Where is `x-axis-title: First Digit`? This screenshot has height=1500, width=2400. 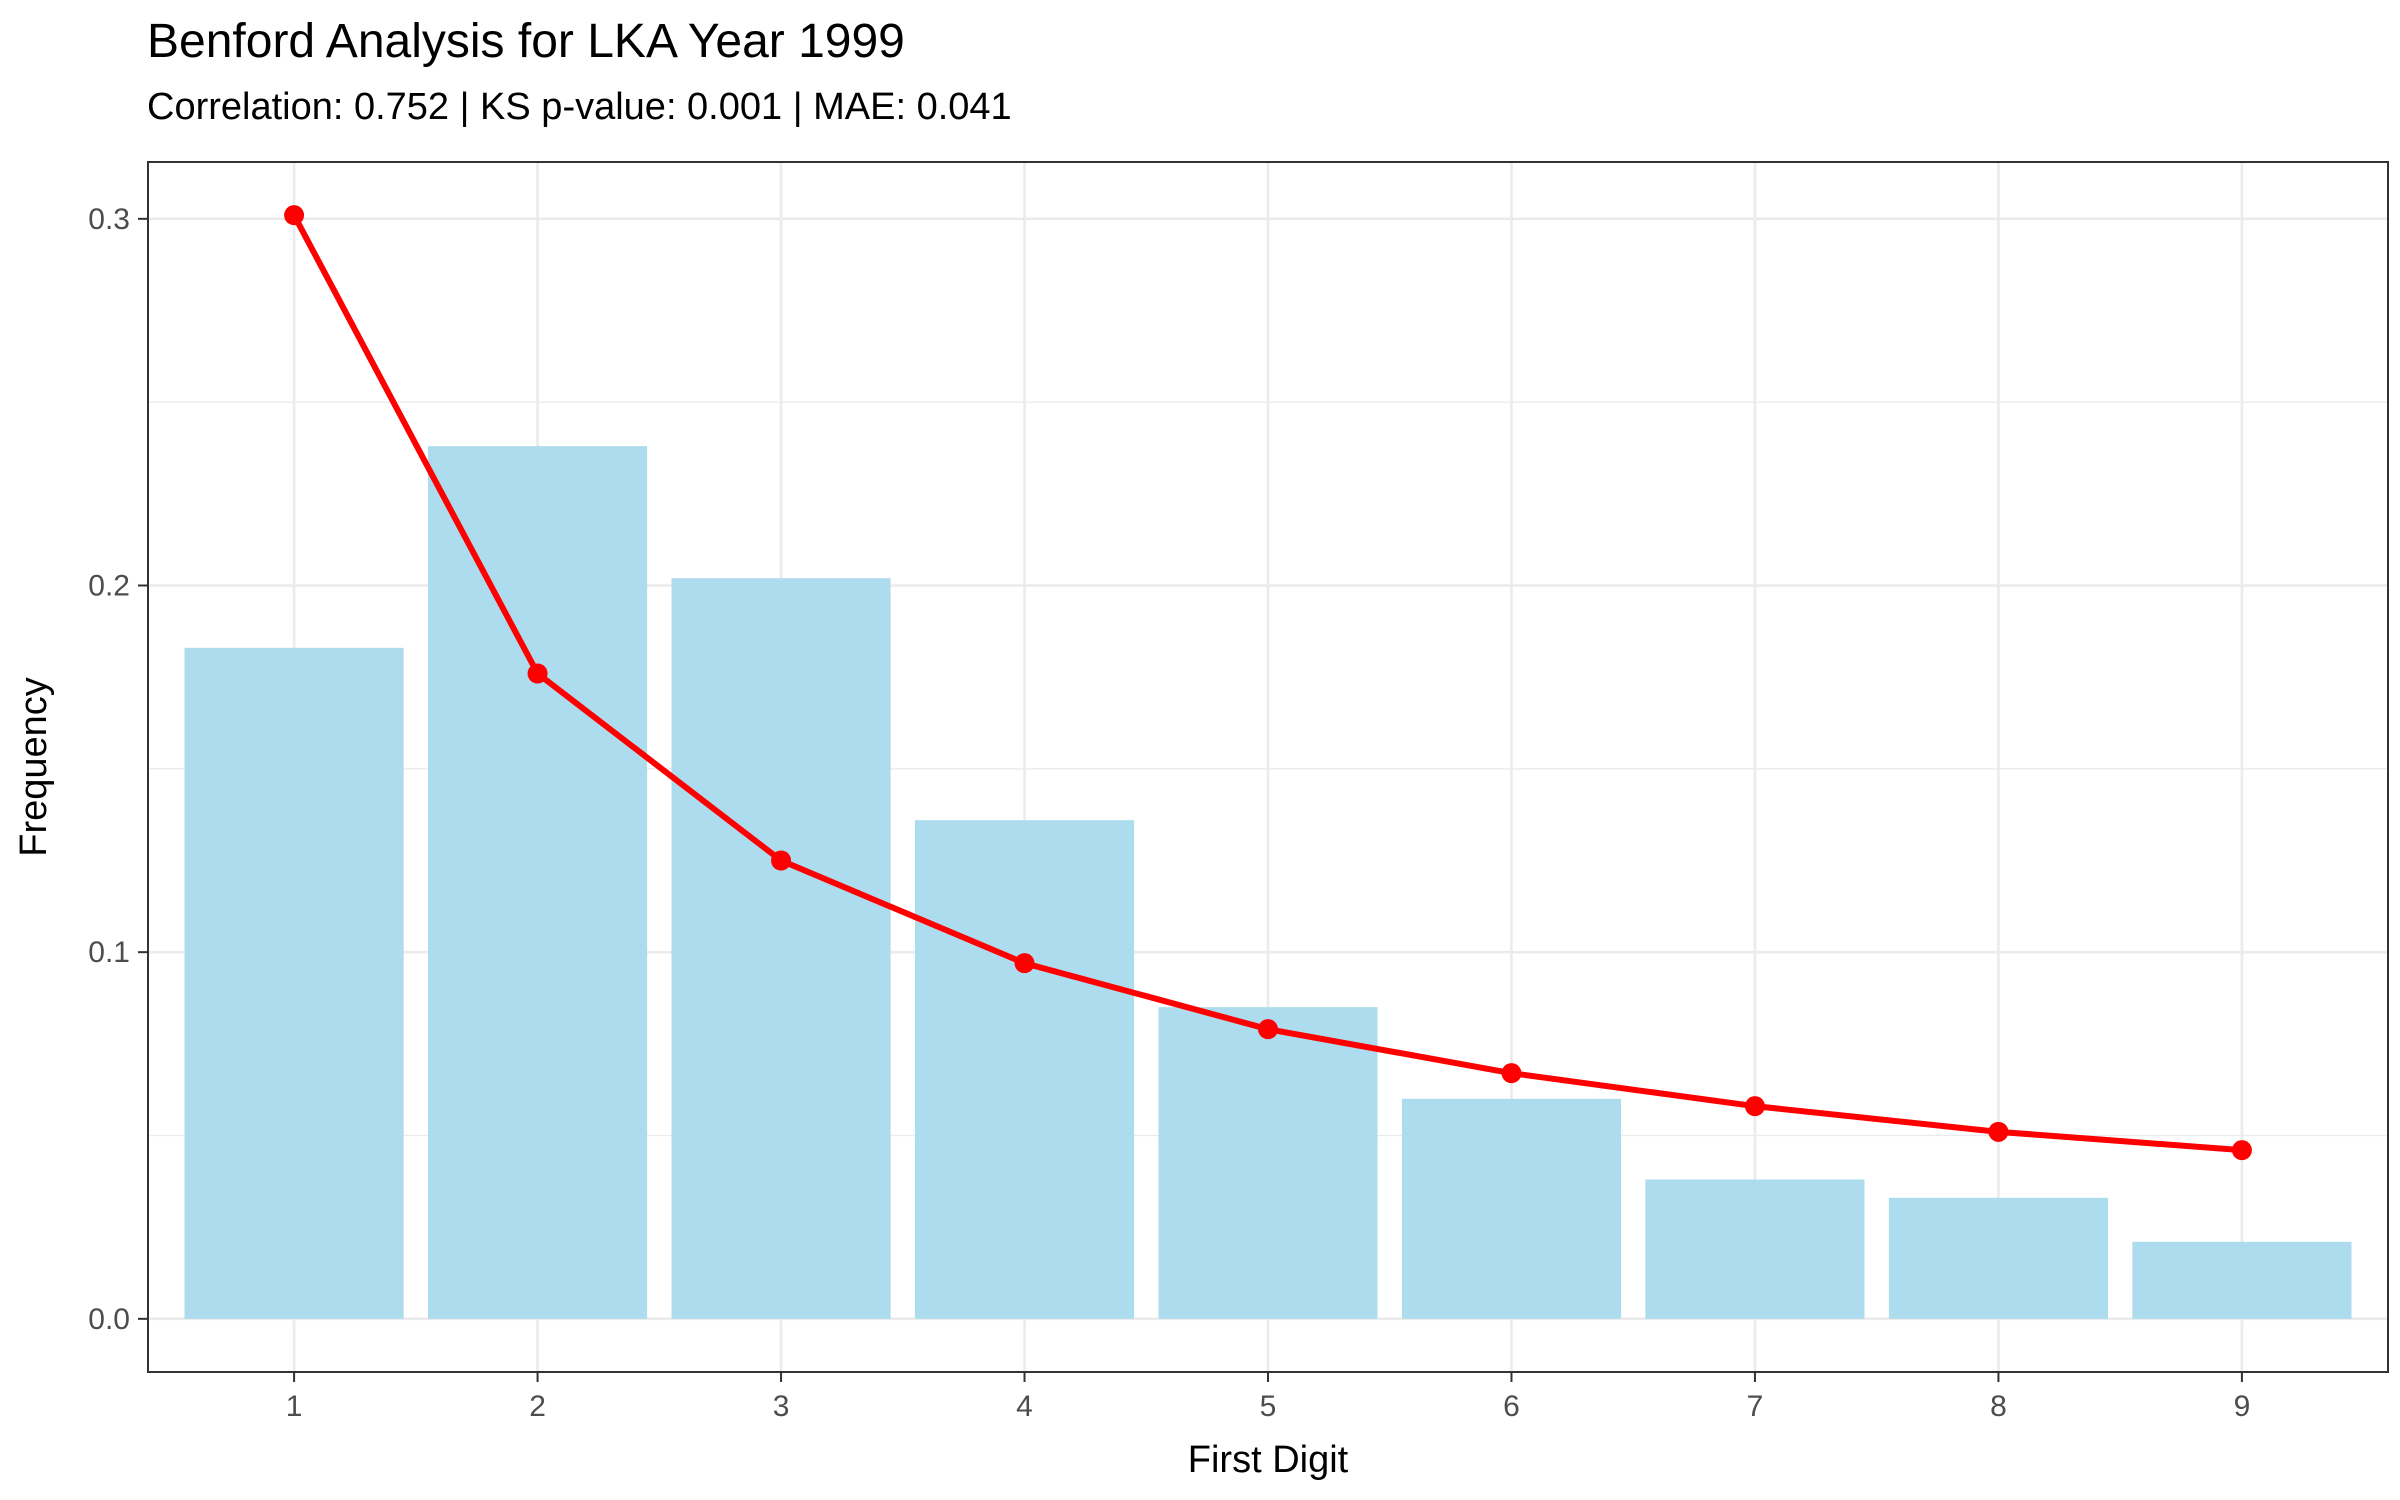
x-axis-title: First Digit is located at coordinates (1268, 1460).